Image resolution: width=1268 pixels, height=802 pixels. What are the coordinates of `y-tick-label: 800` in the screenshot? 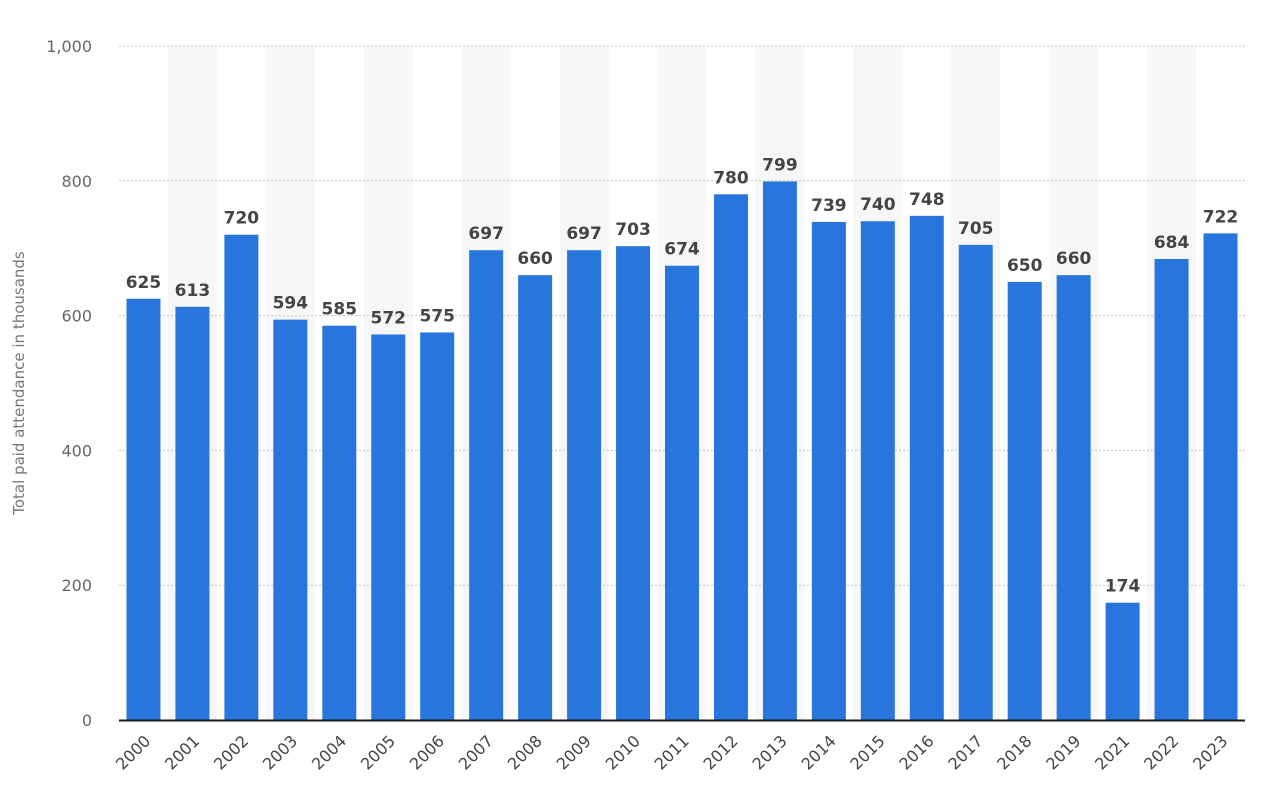 It's located at (76, 181).